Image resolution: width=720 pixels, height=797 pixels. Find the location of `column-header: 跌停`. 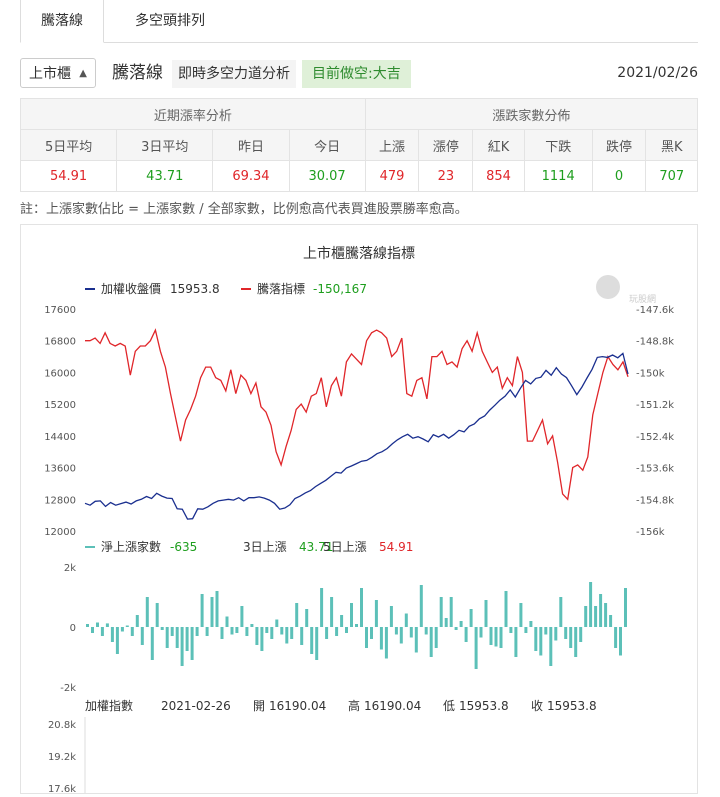

column-header: 跌停 is located at coordinates (619, 145).